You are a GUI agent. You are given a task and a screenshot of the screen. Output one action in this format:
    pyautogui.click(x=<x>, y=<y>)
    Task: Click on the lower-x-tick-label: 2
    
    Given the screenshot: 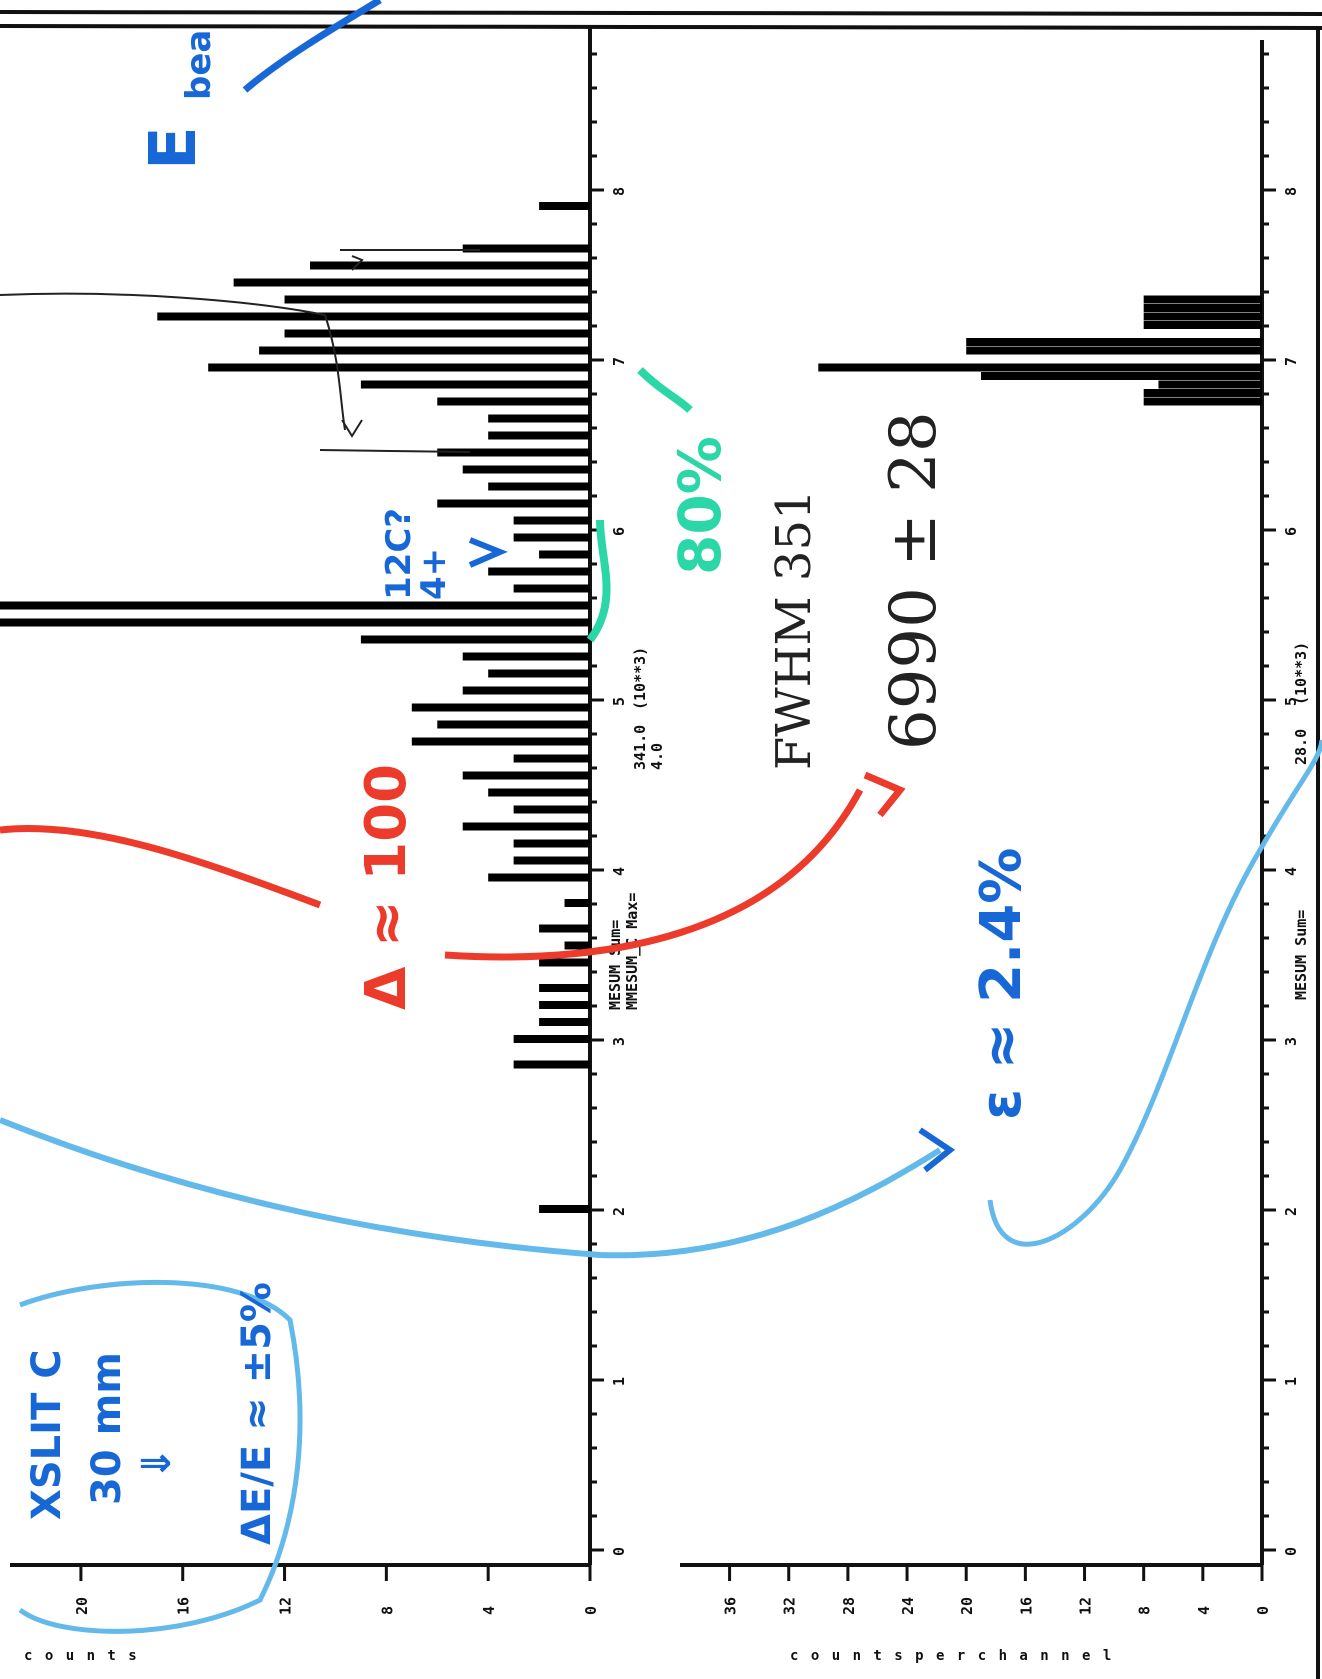 What is the action you would take?
    pyautogui.click(x=1291, y=1211)
    